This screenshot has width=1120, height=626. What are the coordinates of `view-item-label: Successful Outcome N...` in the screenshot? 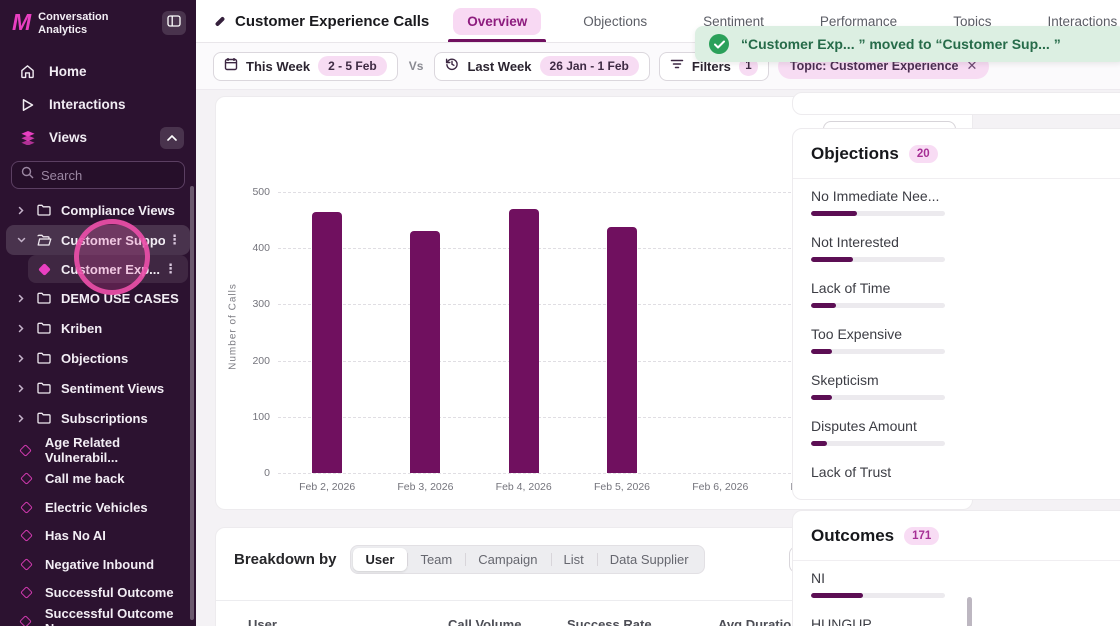 It's located at (109, 616).